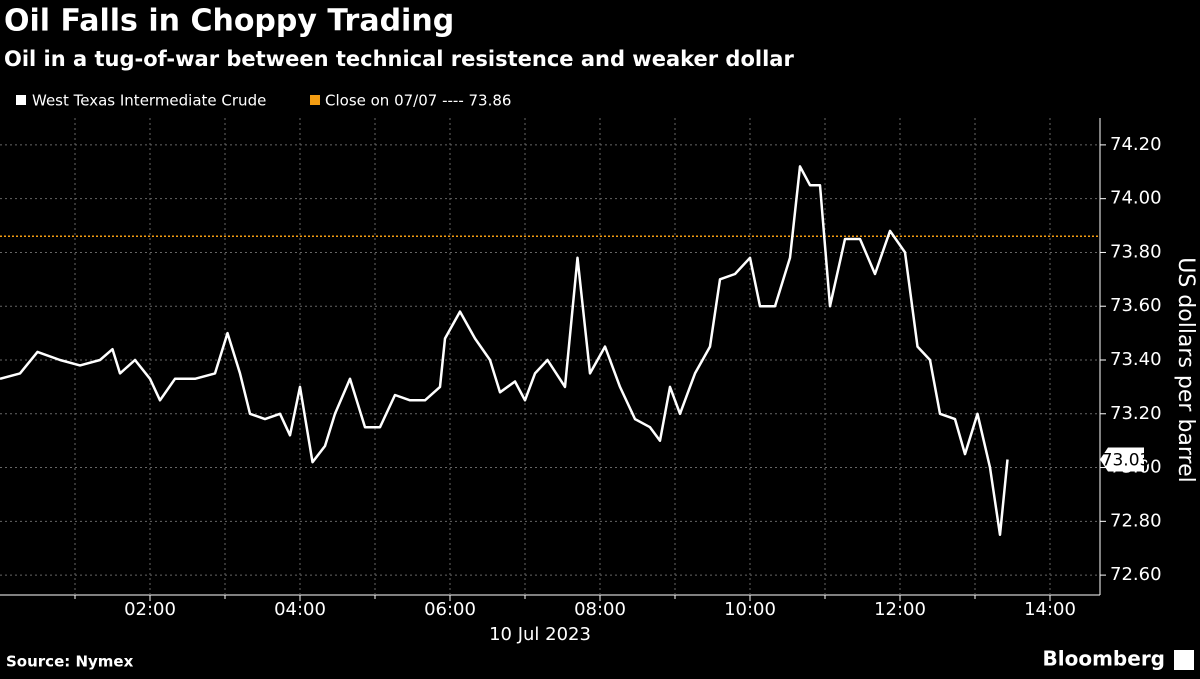 This screenshot has width=1200, height=679. Describe the element at coordinates (540, 634) in the screenshot. I see `x-date-label: 10 Jul 2023` at that location.